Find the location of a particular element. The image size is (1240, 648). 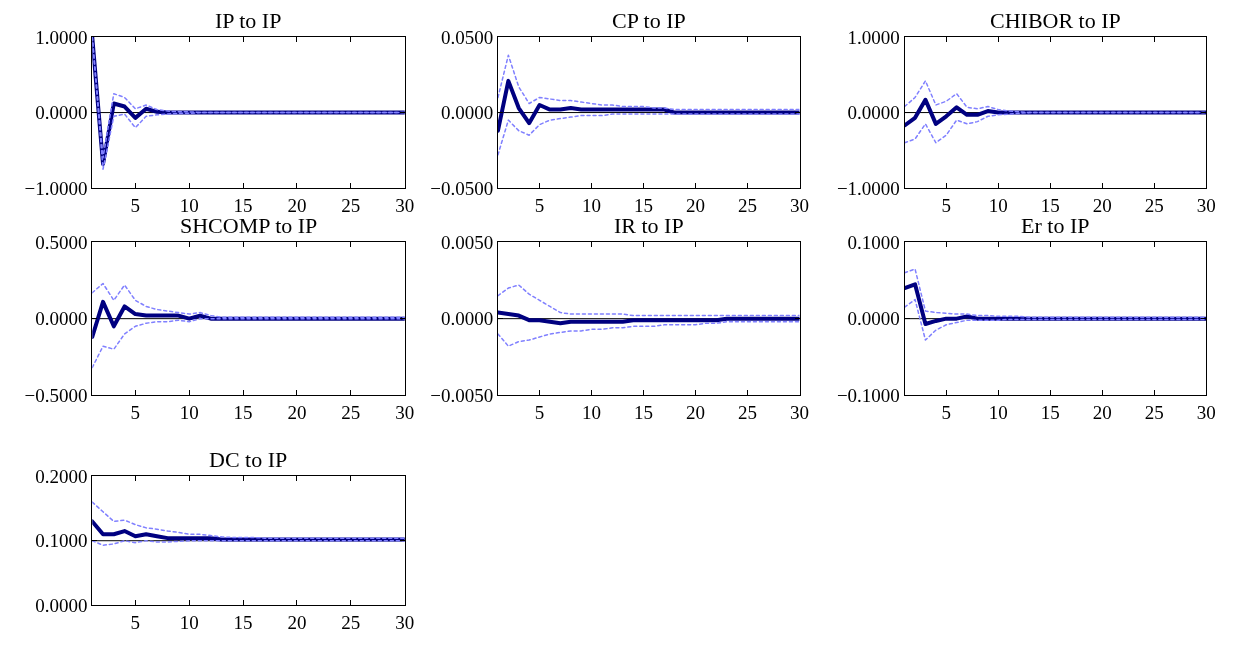

y-tick-label: −0.0500 is located at coordinates (462, 188).